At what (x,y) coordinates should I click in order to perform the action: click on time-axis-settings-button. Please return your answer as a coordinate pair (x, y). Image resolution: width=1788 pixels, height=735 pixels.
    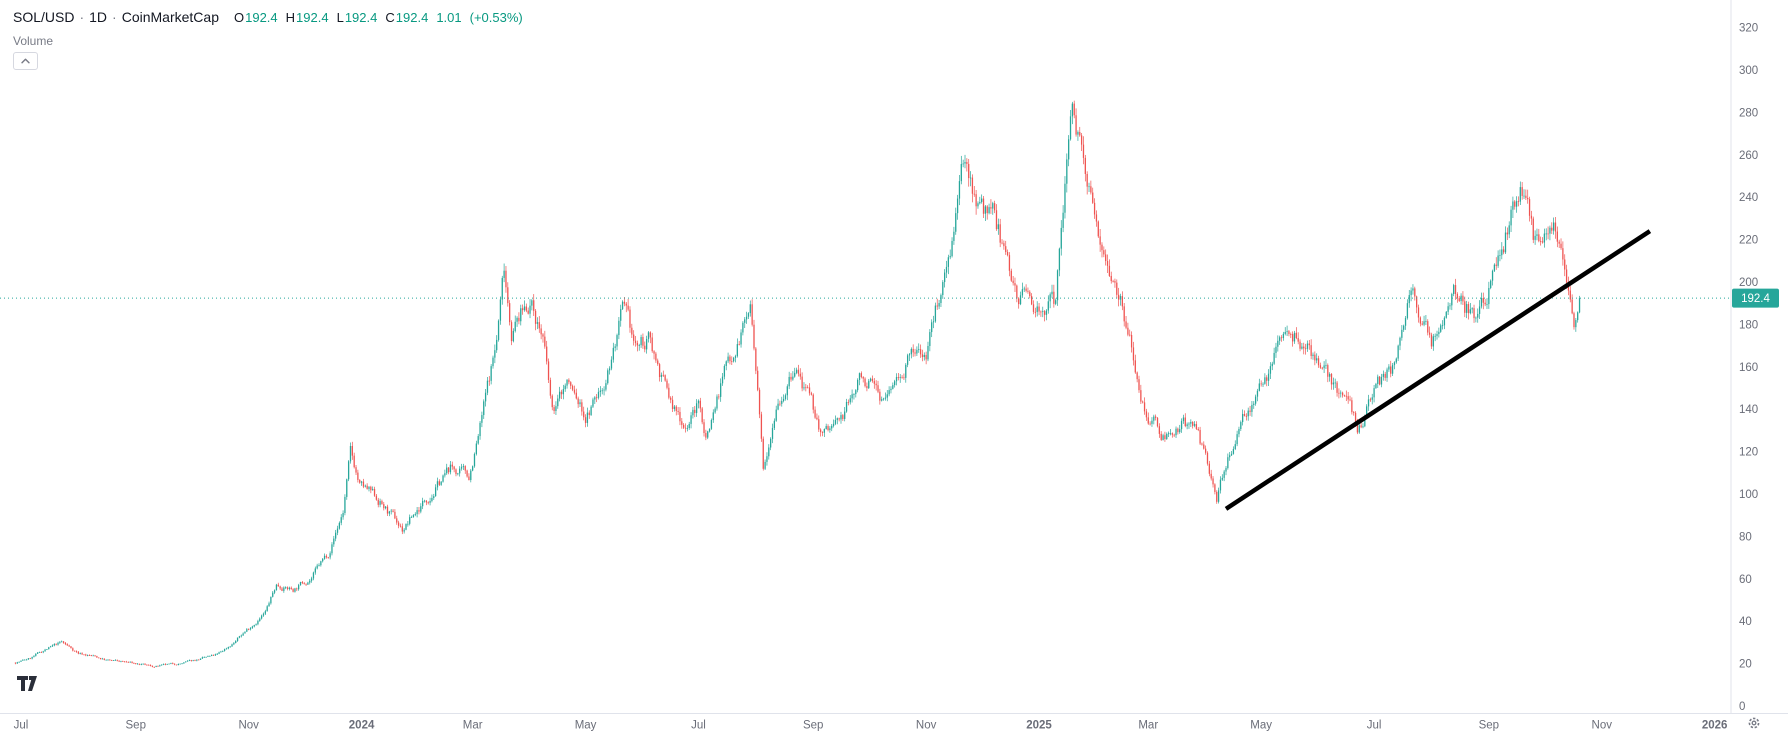
    Looking at the image, I should click on (1754, 723).